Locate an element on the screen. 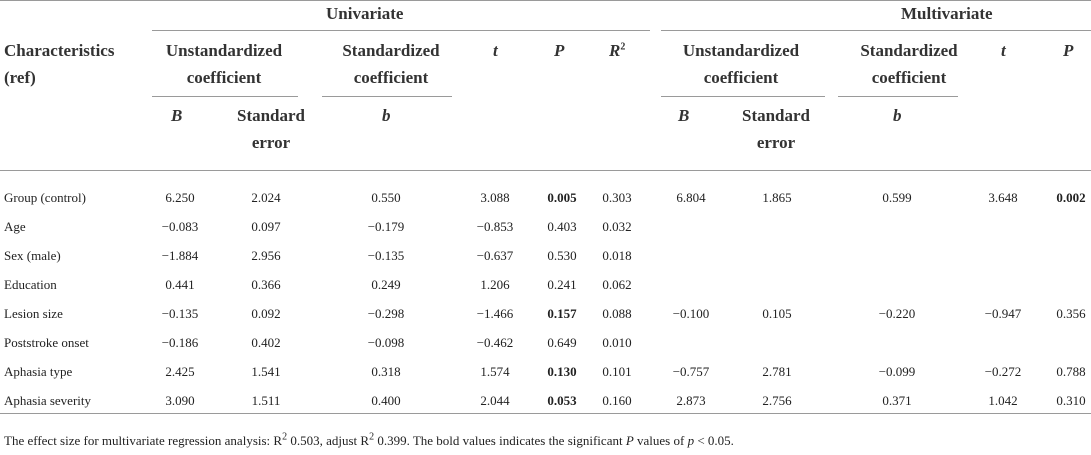 The width and height of the screenshot is (1091, 455). univariate-cell: 0.088 is located at coordinates (617, 313).